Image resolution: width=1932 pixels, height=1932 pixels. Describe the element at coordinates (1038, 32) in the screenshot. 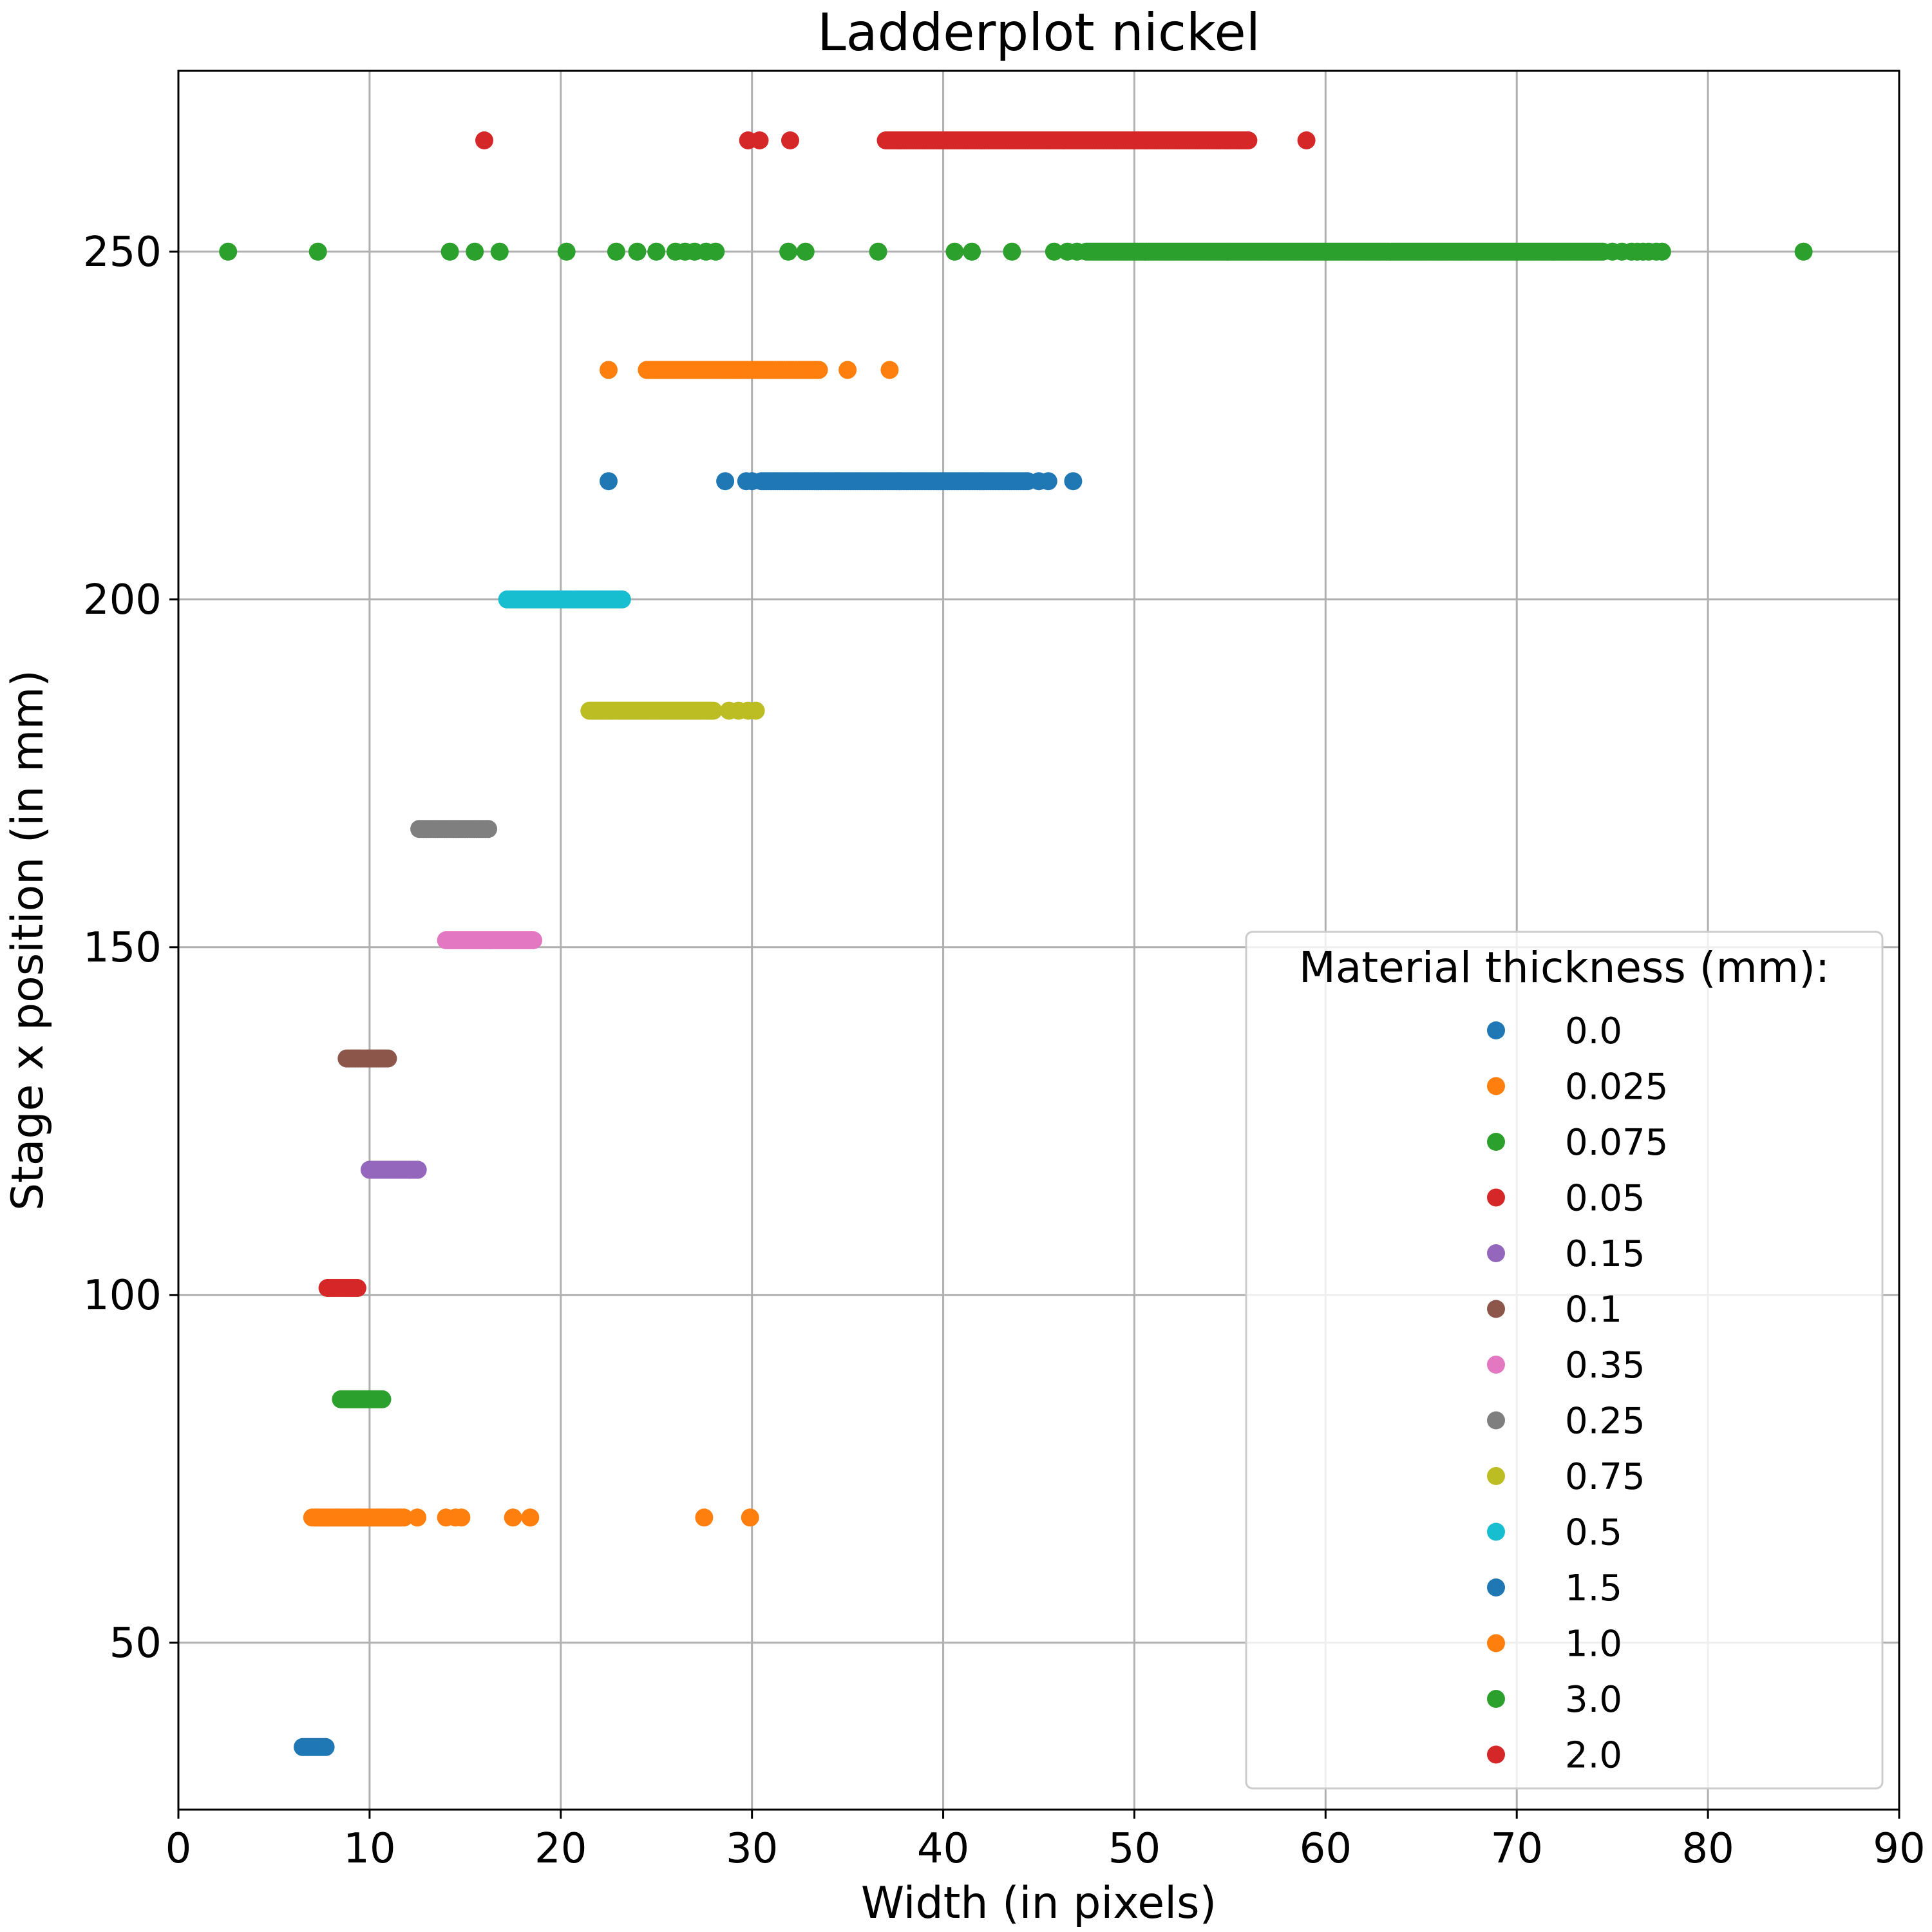

I see `chart-title: Ladderplot nickel` at that location.